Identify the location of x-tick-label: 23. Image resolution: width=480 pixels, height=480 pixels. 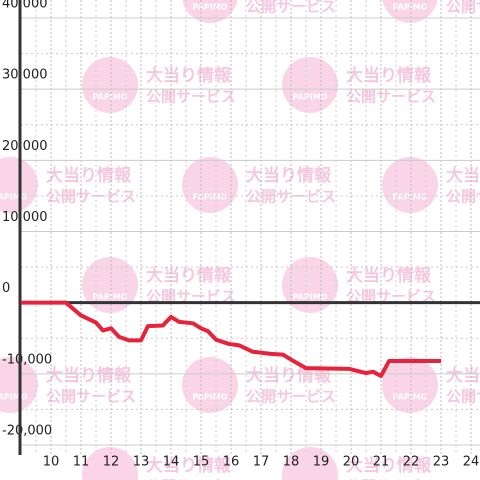
(441, 462).